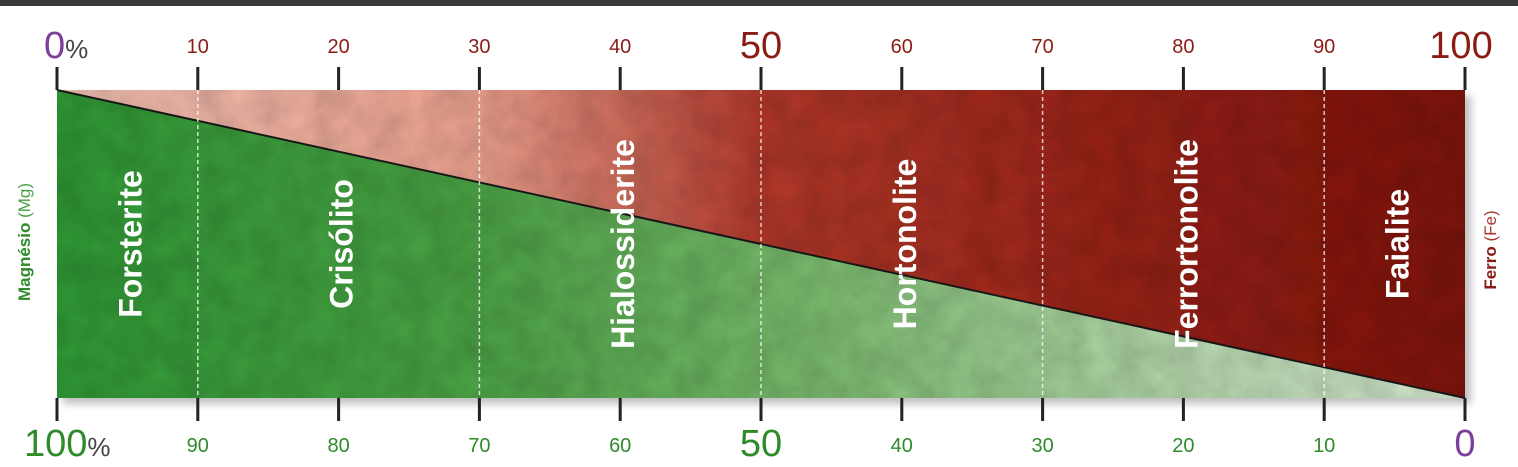 The width and height of the screenshot is (1518, 467). Describe the element at coordinates (66, 46) in the screenshot. I see `fe-zero-label: 0%` at that location.